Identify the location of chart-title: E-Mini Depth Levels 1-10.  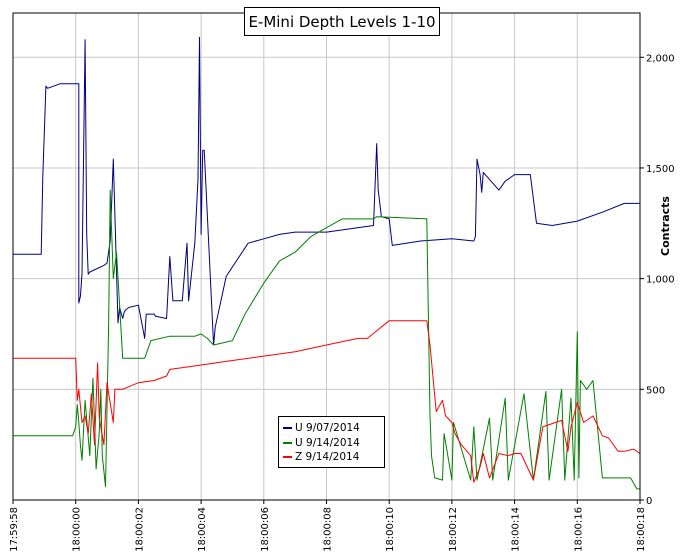
(342, 21).